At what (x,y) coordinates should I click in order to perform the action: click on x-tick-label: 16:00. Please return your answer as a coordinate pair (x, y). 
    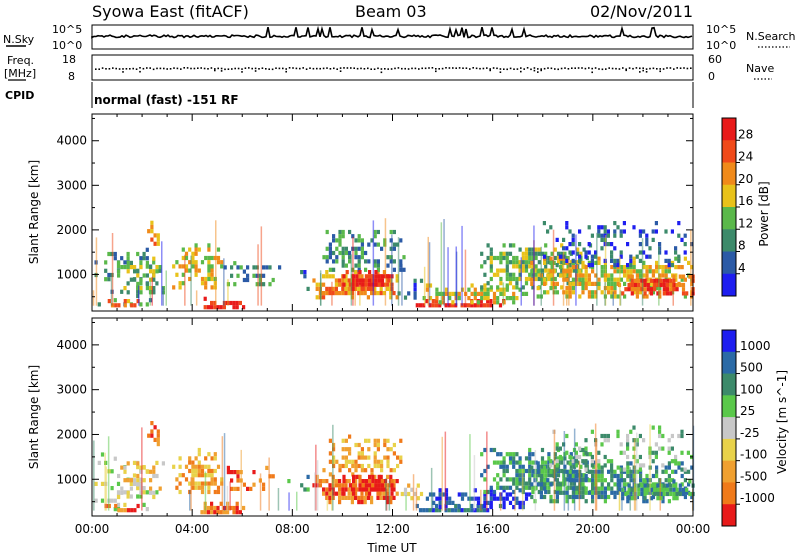
    Looking at the image, I should click on (492, 529).